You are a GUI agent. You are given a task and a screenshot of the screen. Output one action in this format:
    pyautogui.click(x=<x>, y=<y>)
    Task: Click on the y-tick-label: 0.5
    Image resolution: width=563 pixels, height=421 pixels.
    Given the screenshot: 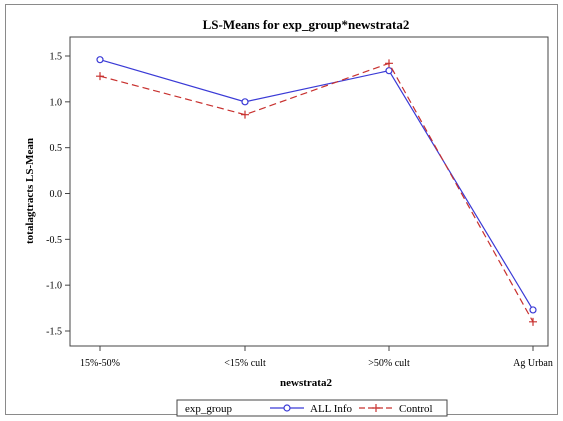 What is the action you would take?
    pyautogui.click(x=56, y=148)
    